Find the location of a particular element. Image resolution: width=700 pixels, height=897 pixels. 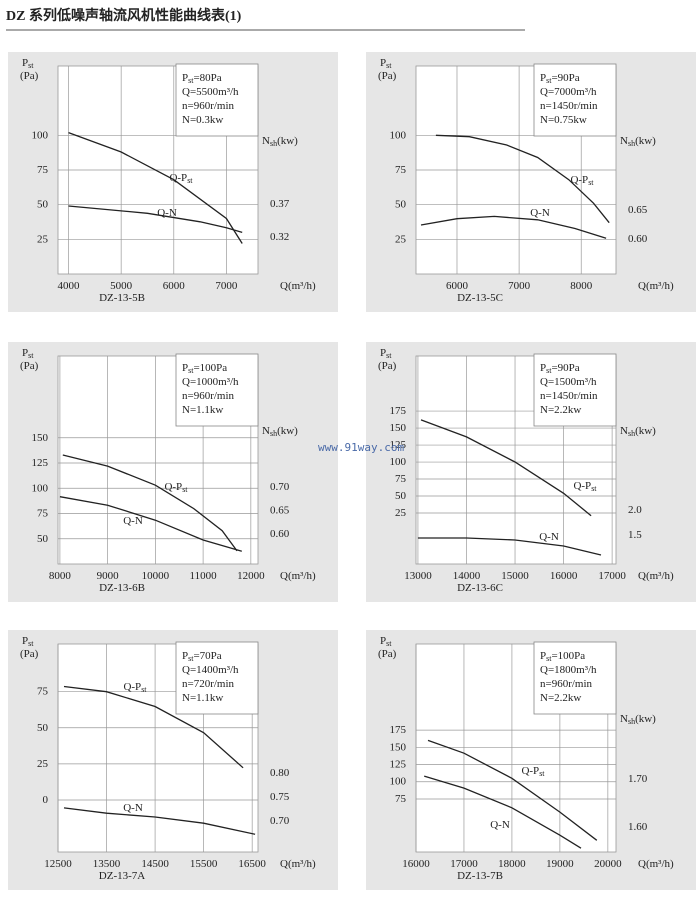

info-line: n=720r/min is located at coordinates (208, 684).